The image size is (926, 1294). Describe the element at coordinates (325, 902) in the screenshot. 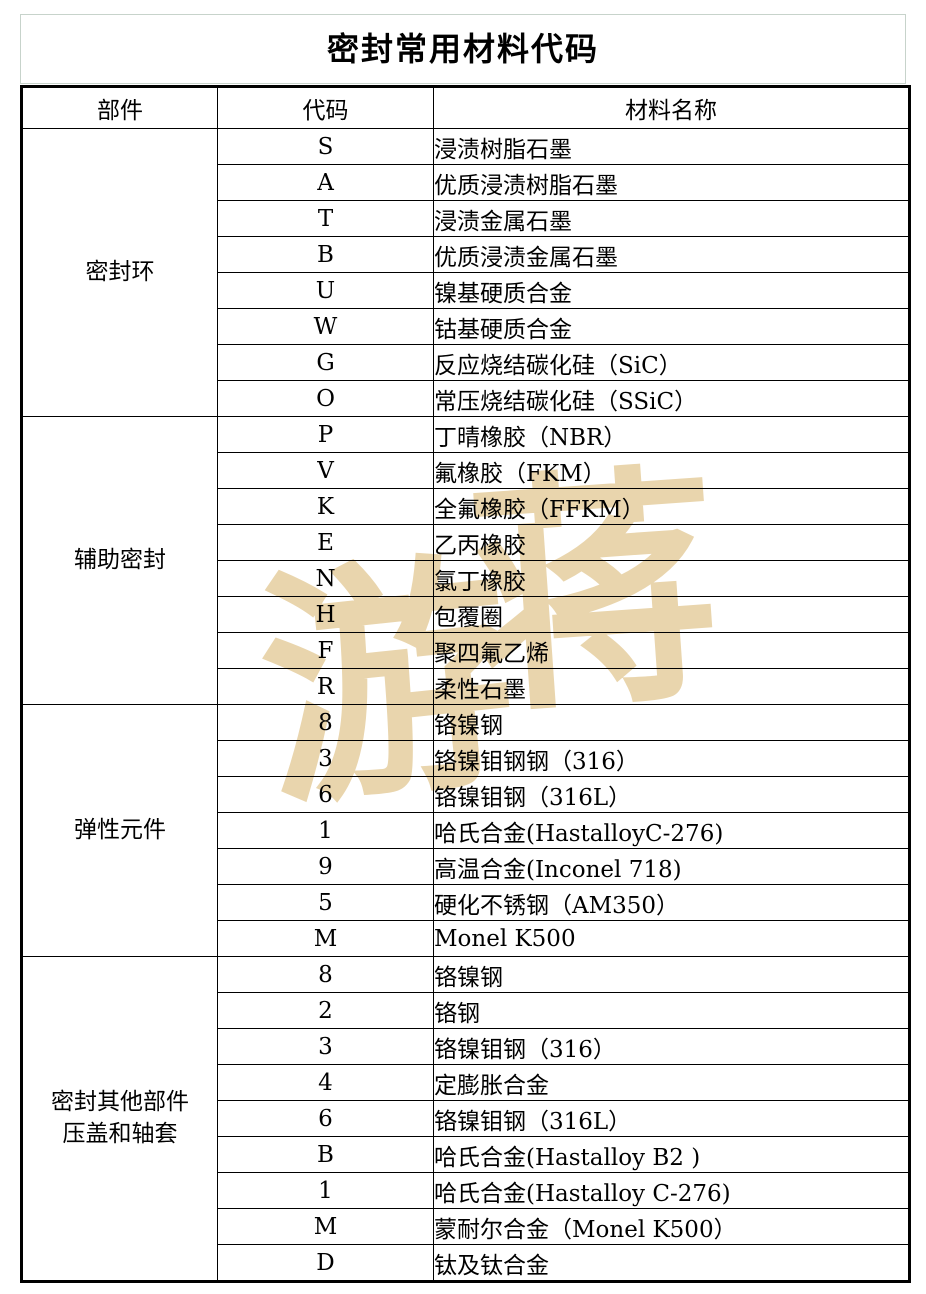

I see `material-code-cell: 5` at that location.